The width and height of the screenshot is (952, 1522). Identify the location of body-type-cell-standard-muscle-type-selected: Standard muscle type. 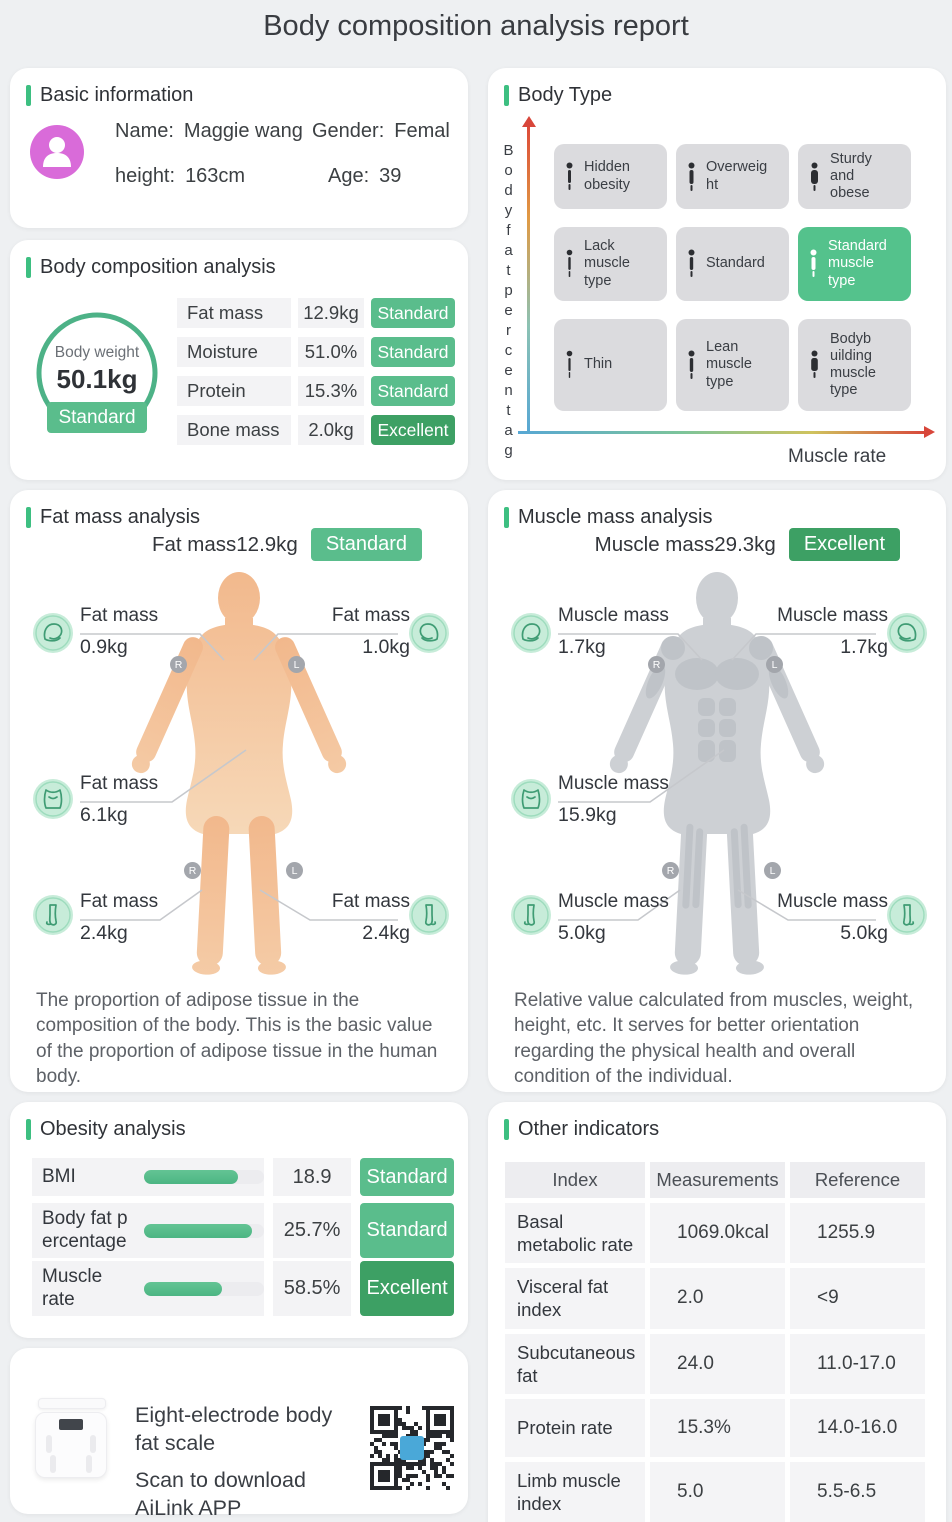
(854, 264).